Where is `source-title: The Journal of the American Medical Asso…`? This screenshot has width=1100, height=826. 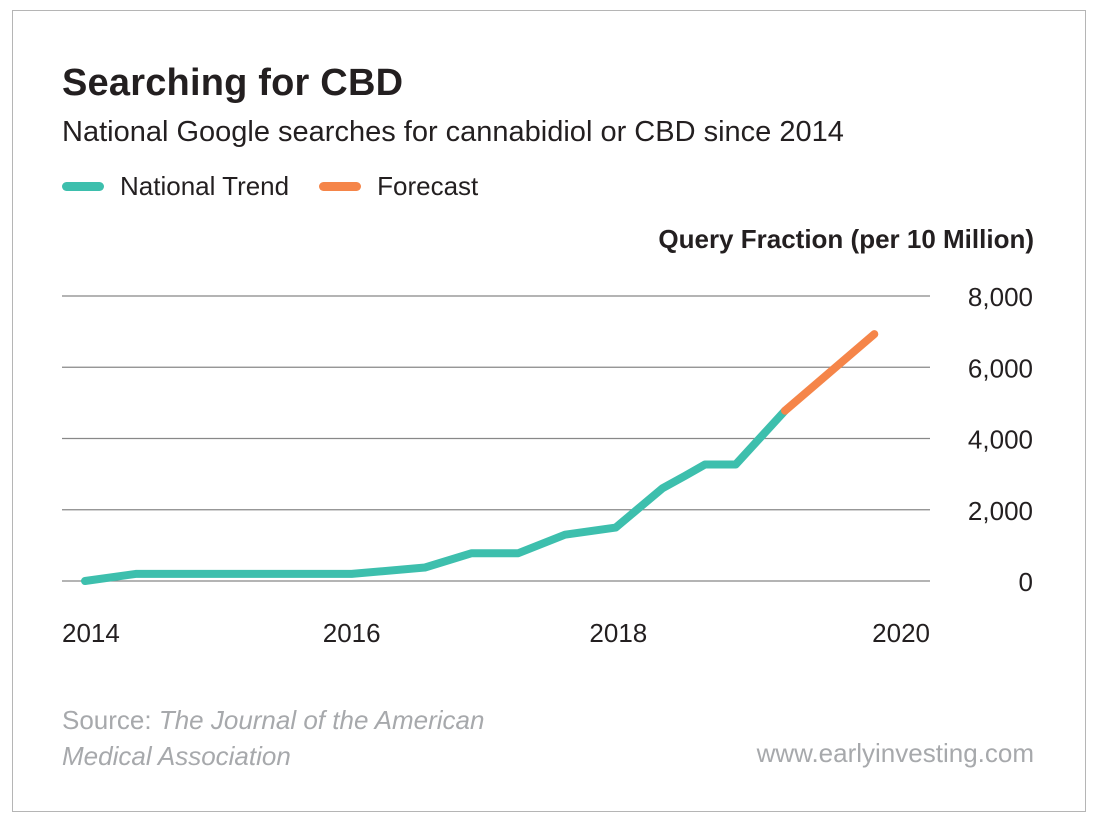 source-title: The Journal of the American Medical Asso… is located at coordinates (273, 738).